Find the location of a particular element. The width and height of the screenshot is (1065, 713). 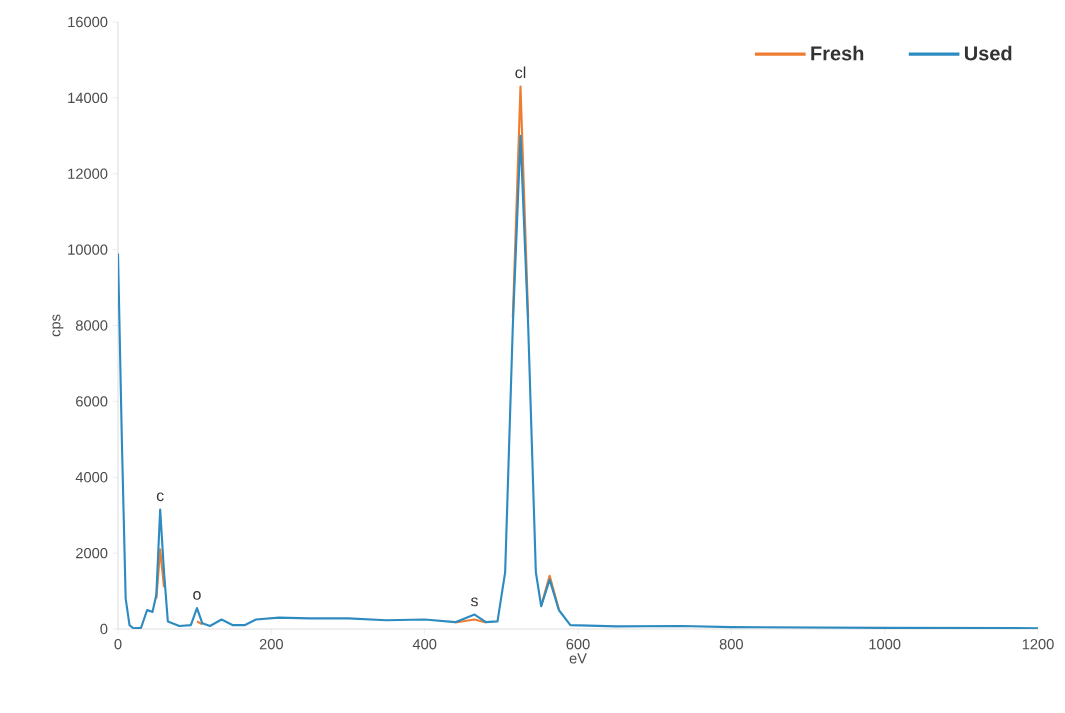

x-axis-title: eV is located at coordinates (578, 658).